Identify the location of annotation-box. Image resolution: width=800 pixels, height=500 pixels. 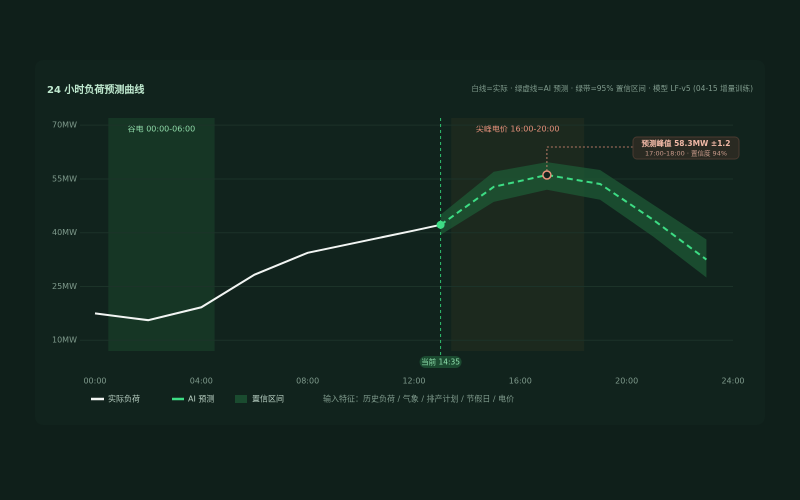
(686, 148).